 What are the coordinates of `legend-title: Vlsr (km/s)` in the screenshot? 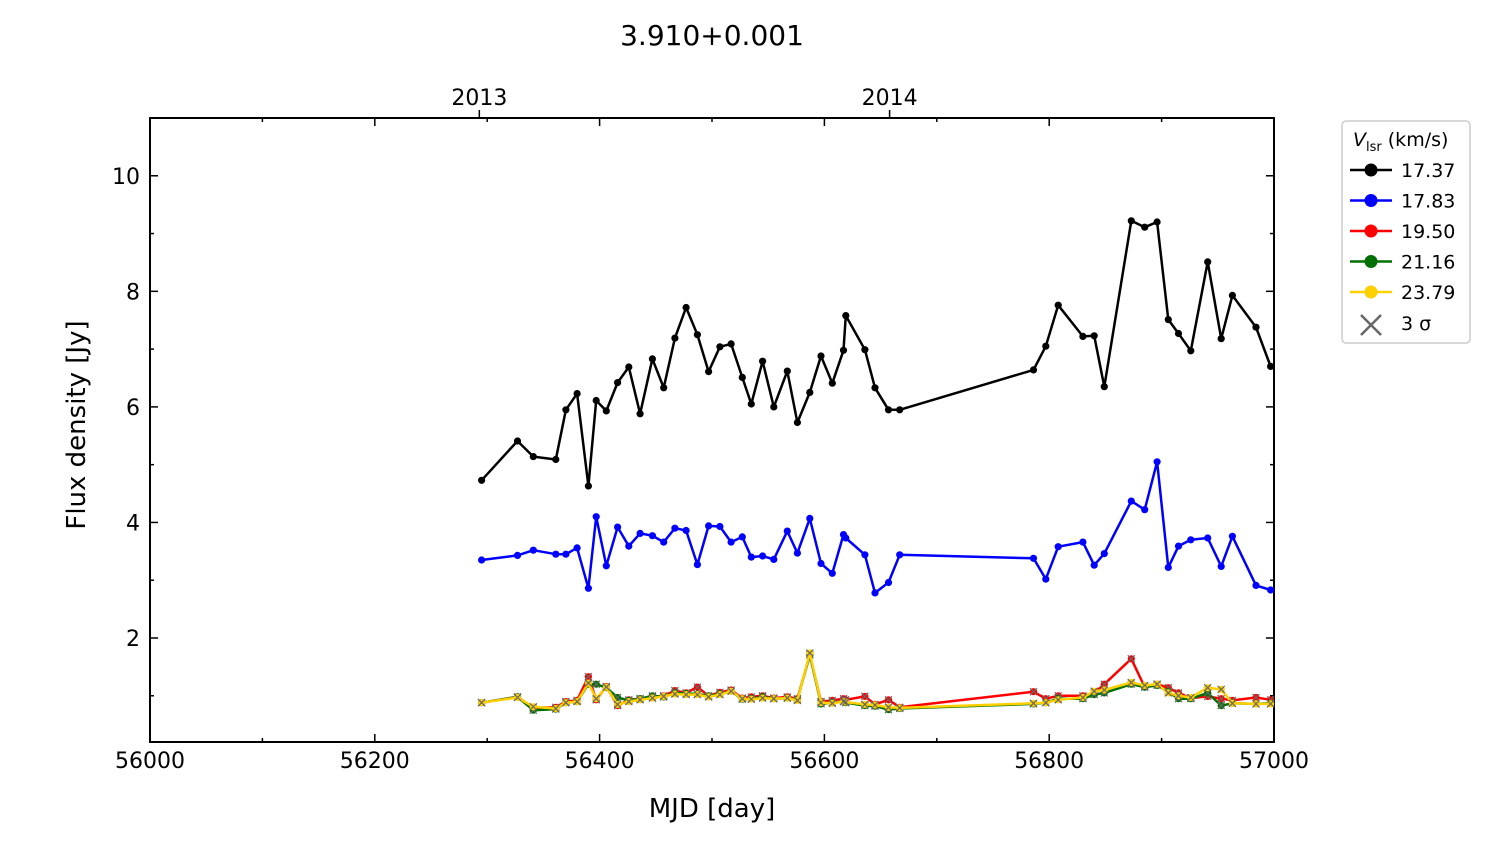 It's located at (1400, 142).